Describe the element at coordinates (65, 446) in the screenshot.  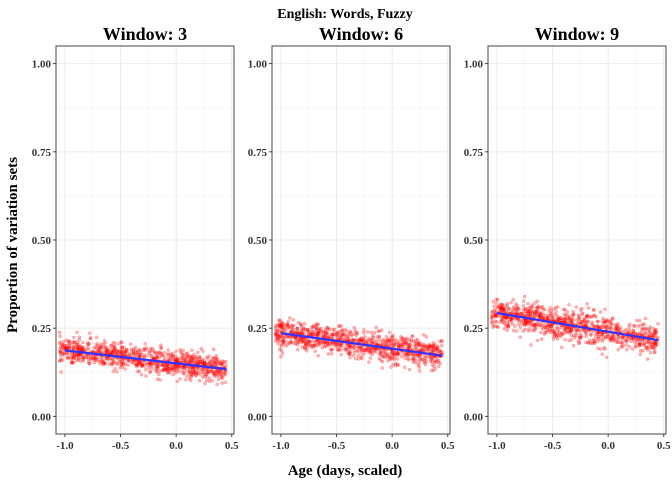
I see `x-tick-label: -1.0` at that location.